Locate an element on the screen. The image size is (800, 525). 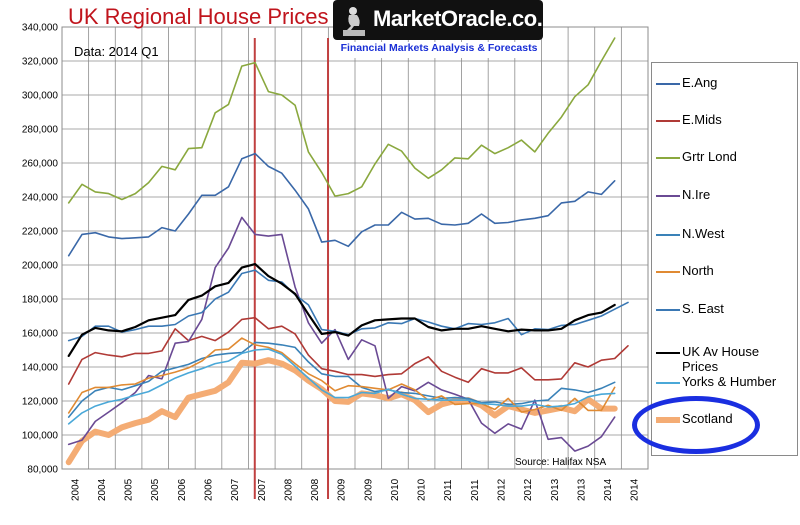
logo-tagline: Financial Markets Analysis & Forecasts is located at coordinates (439, 50).